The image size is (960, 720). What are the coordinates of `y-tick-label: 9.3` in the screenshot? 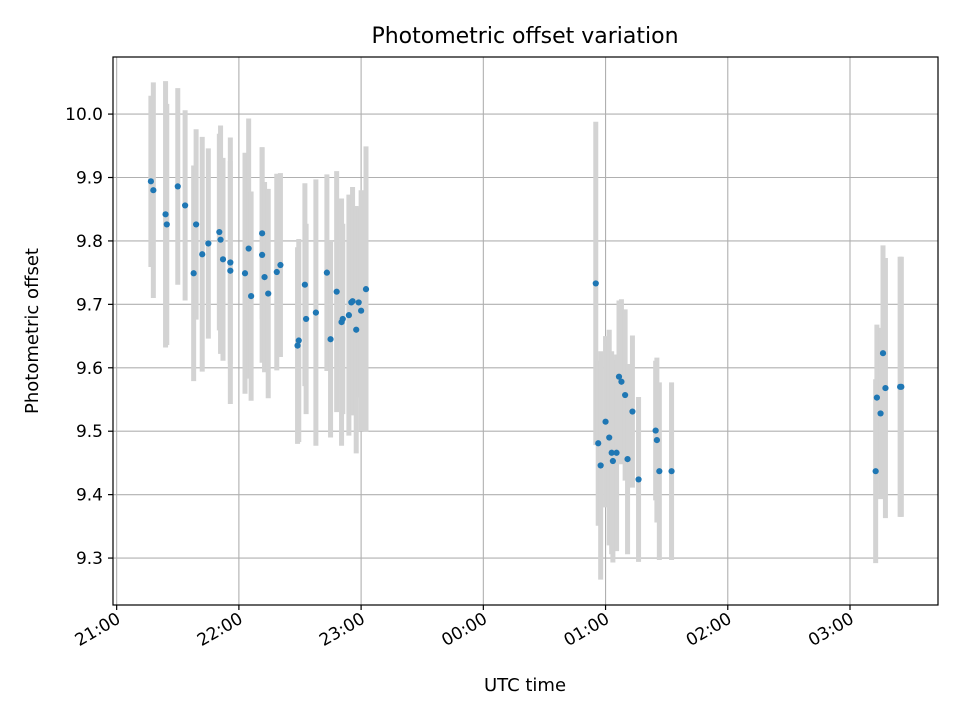 It's located at (89, 559).